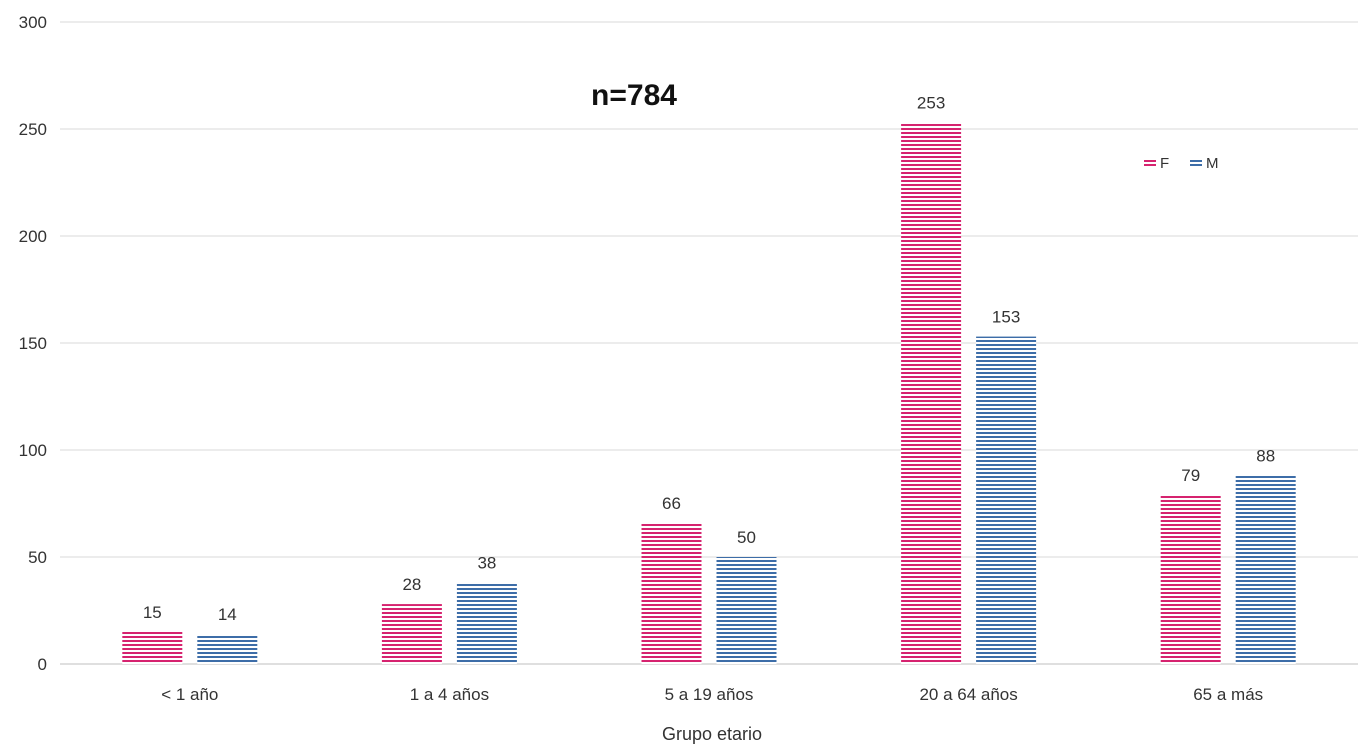 Image resolution: width=1363 pixels, height=749 pixels. Describe the element at coordinates (33, 22) in the screenshot. I see `y-tick-label: 300` at that location.